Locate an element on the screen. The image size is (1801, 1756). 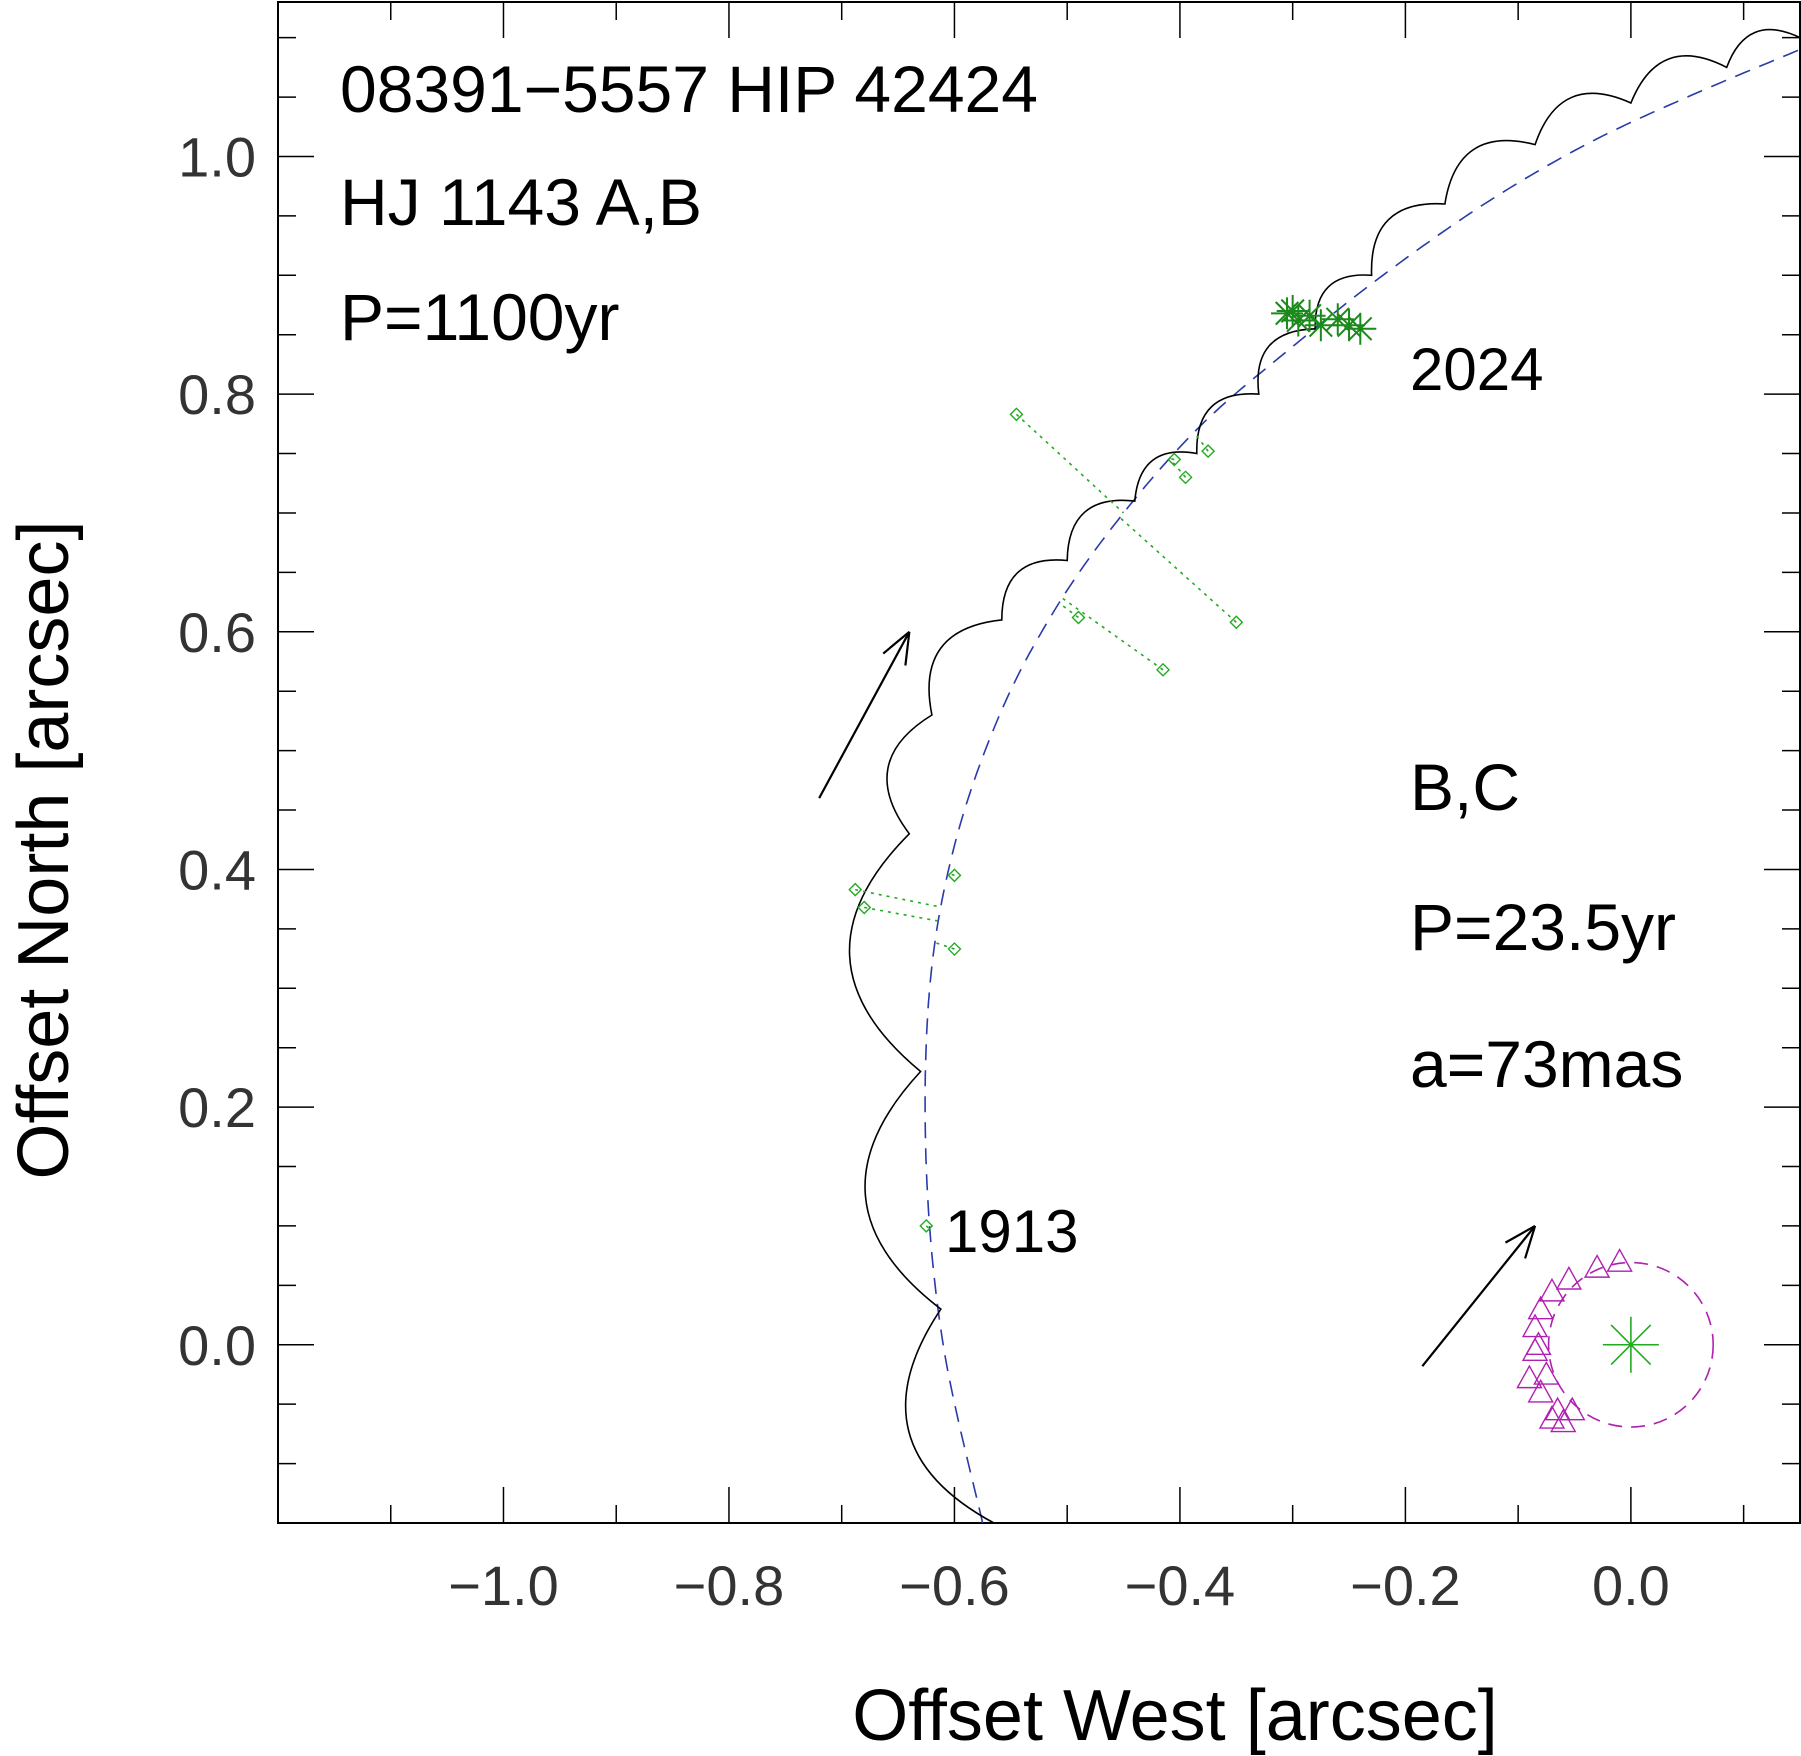
annotation-epoch-end: 2024 is located at coordinates (1476, 369).